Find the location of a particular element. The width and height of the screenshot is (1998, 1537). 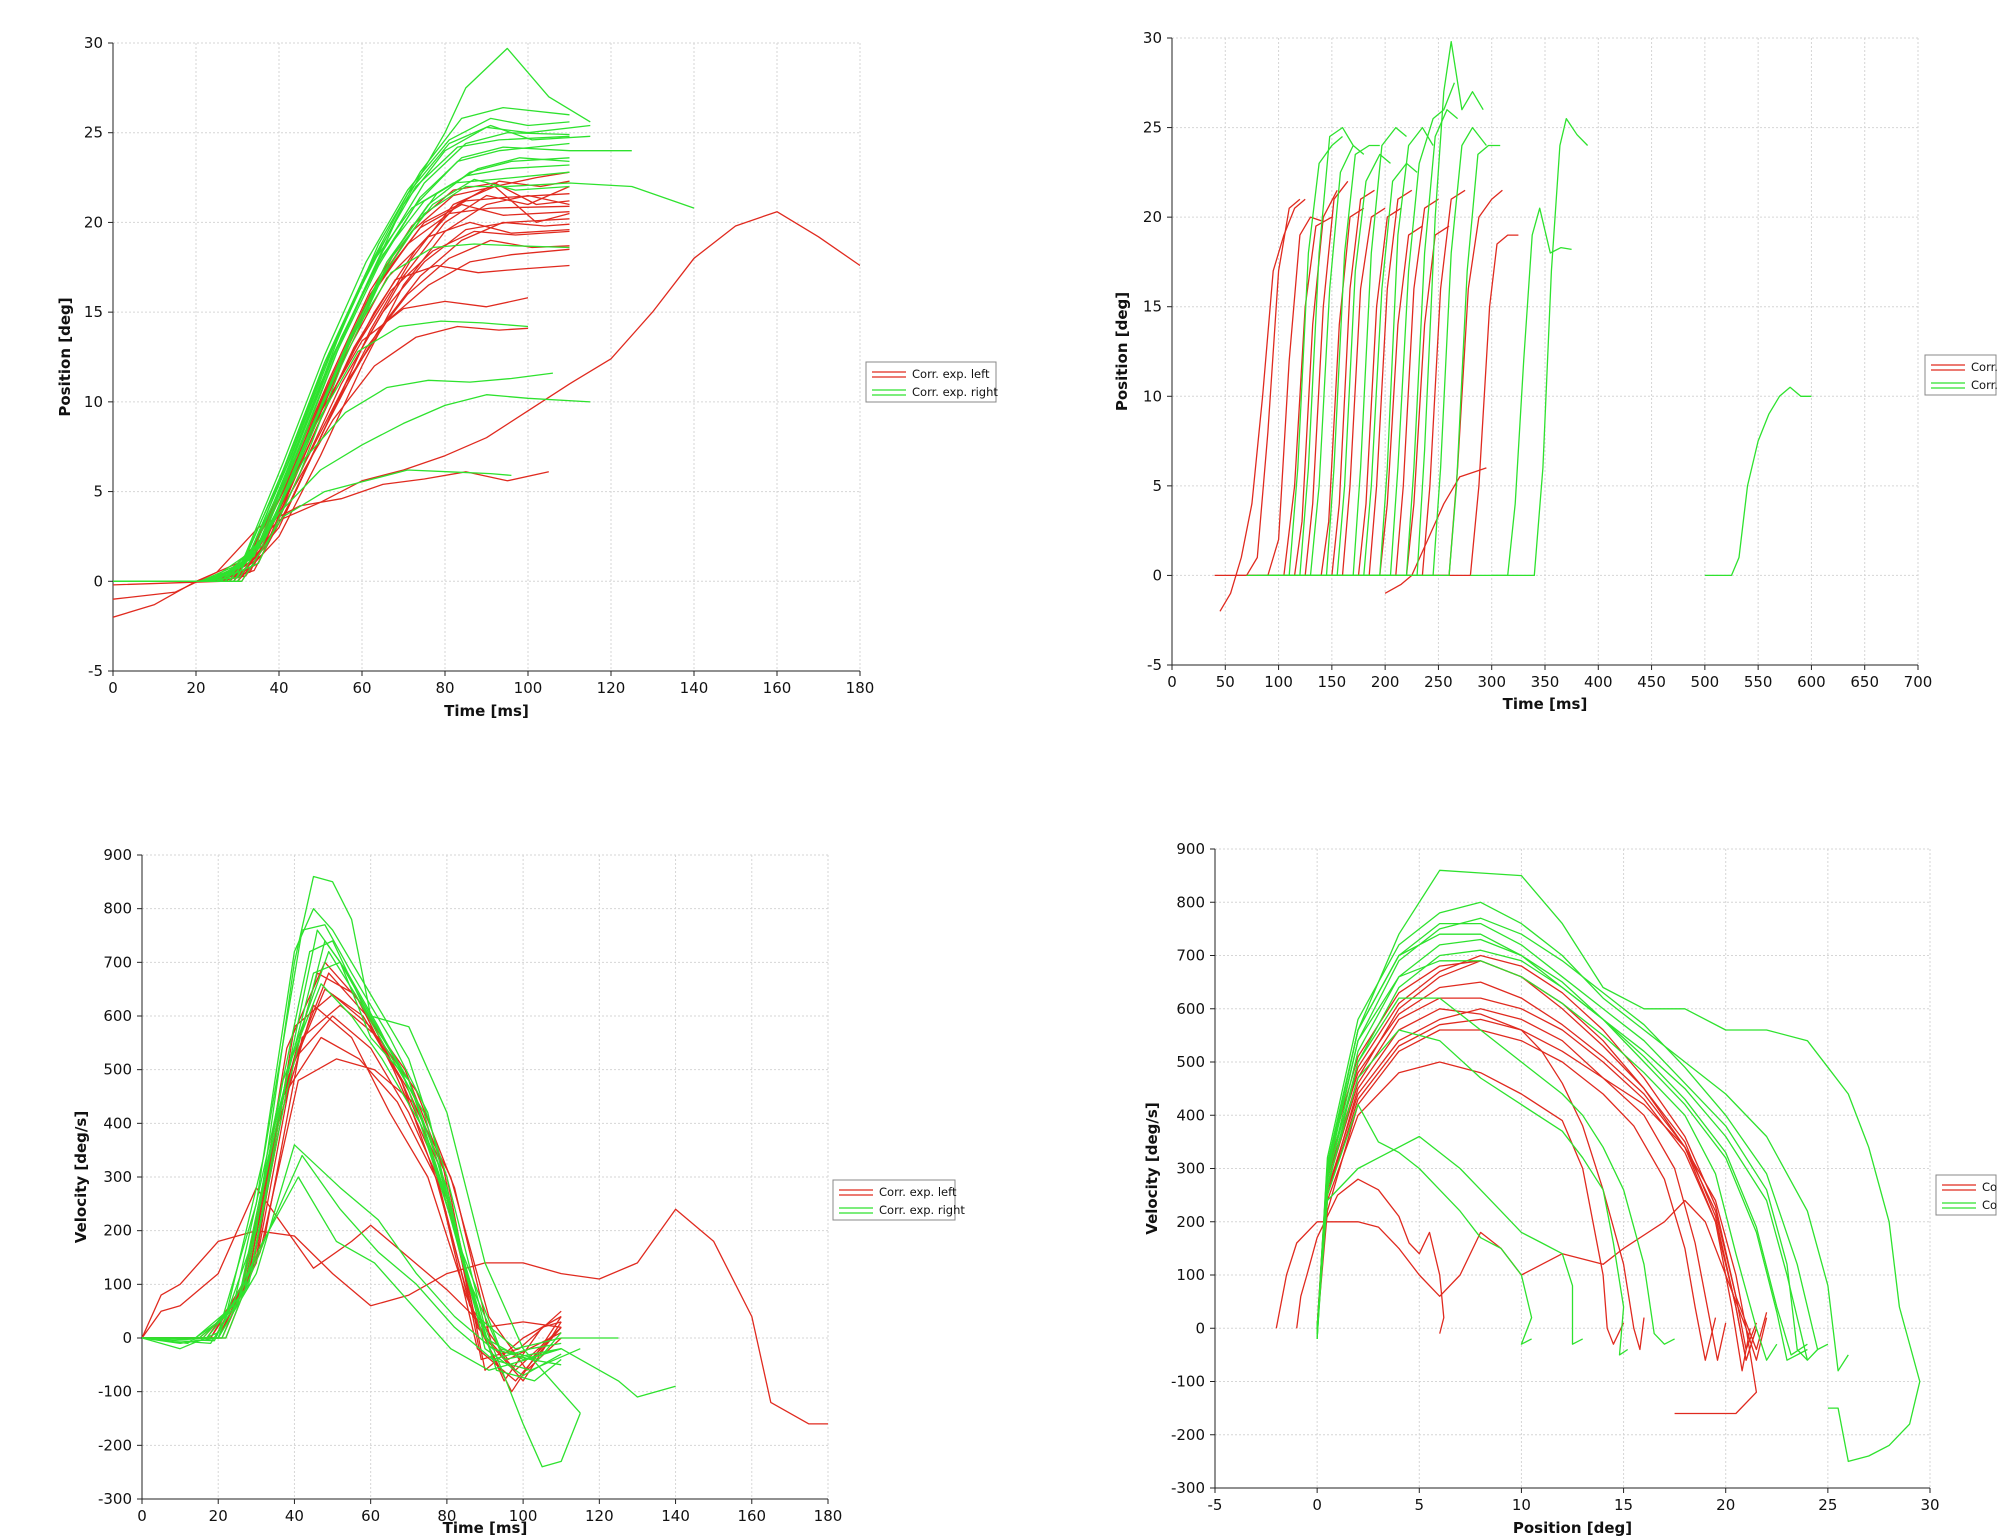

x-tick-label: 60 is located at coordinates (370, 1516).